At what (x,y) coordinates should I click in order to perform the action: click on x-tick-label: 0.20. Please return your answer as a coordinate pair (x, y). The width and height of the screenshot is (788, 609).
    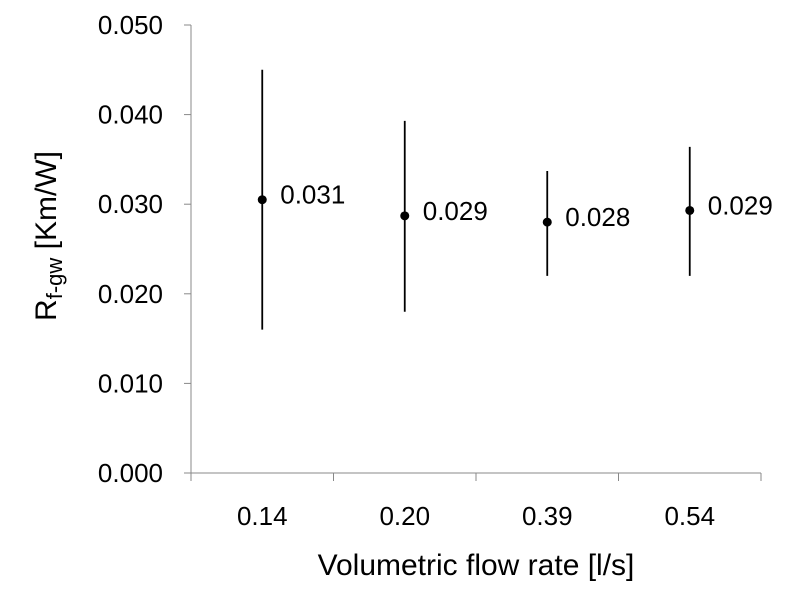
    Looking at the image, I should click on (404, 516).